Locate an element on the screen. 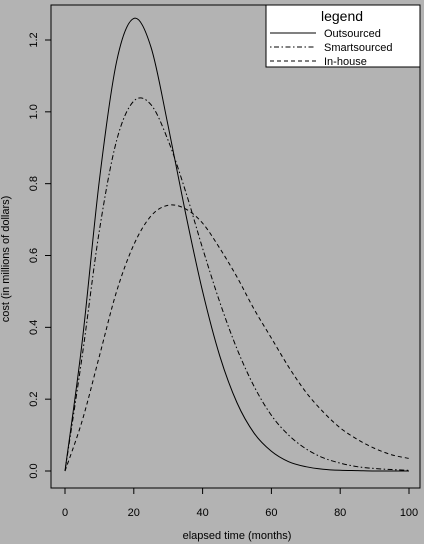  x-tick-label: 60 is located at coordinates (271, 513).